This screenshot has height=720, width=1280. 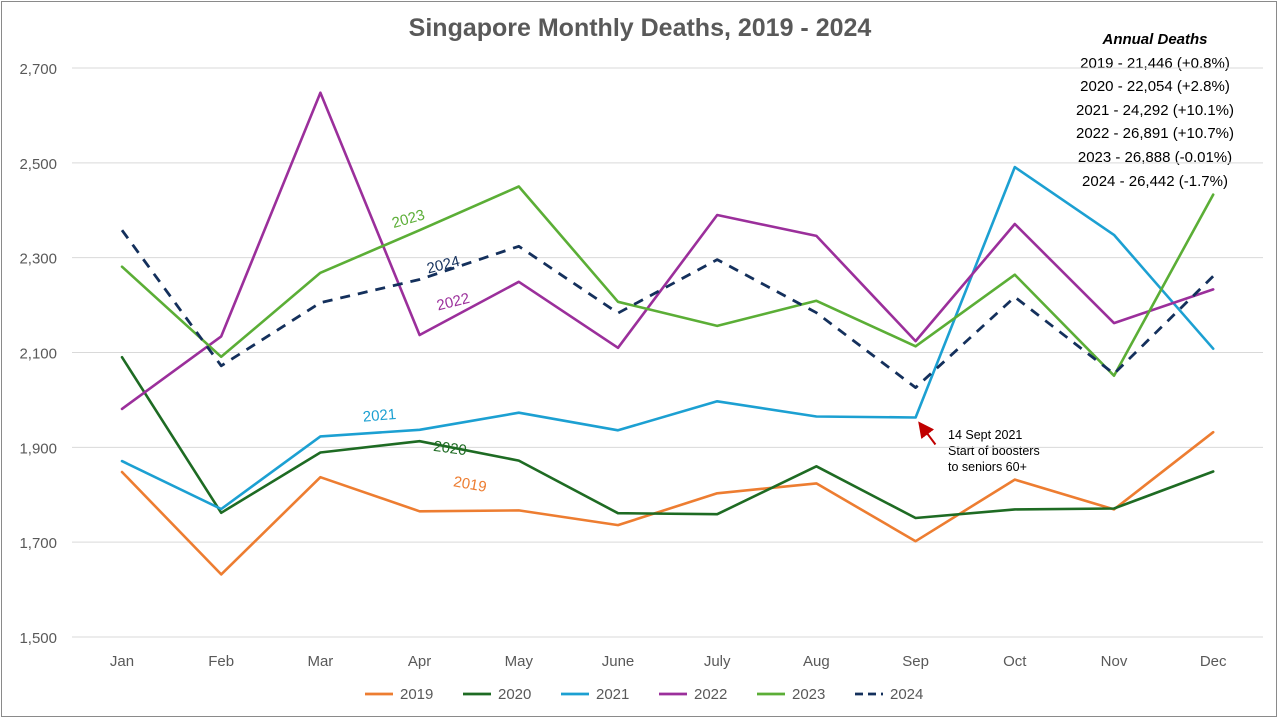 What do you see at coordinates (38, 164) in the screenshot?
I see `y-tick-label: 2,500` at bounding box center [38, 164].